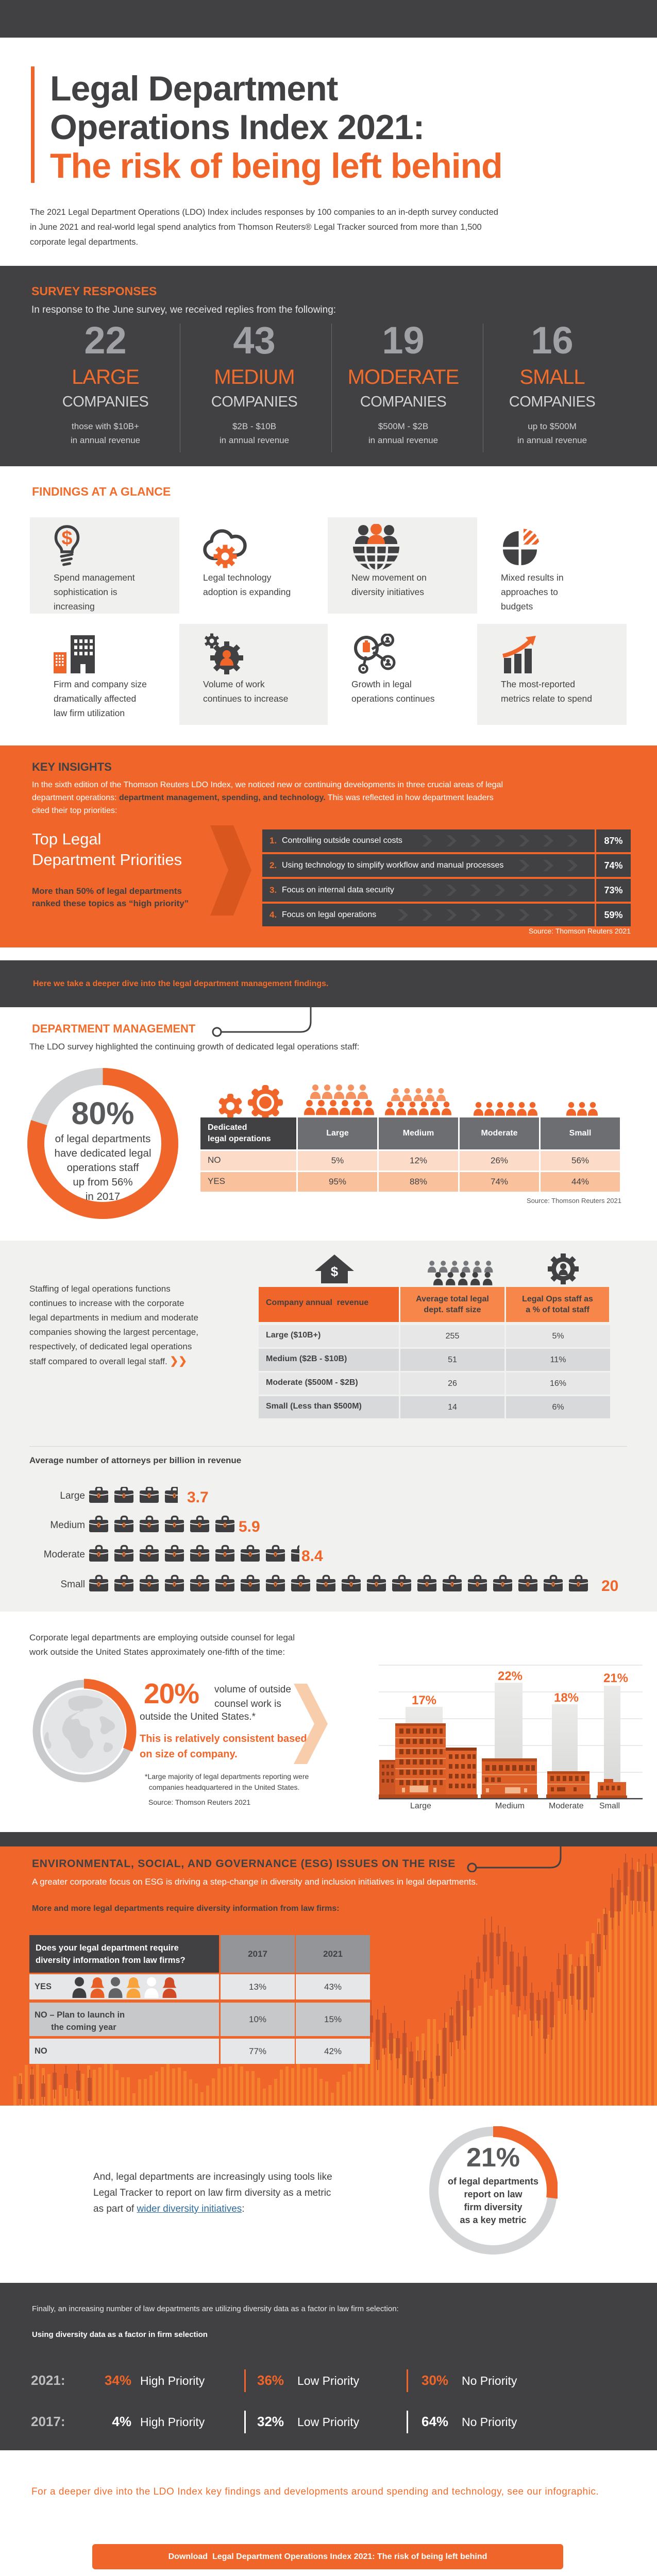 Image resolution: width=657 pixels, height=2576 pixels. I want to click on svg-text: 22%, so click(510, 1676).